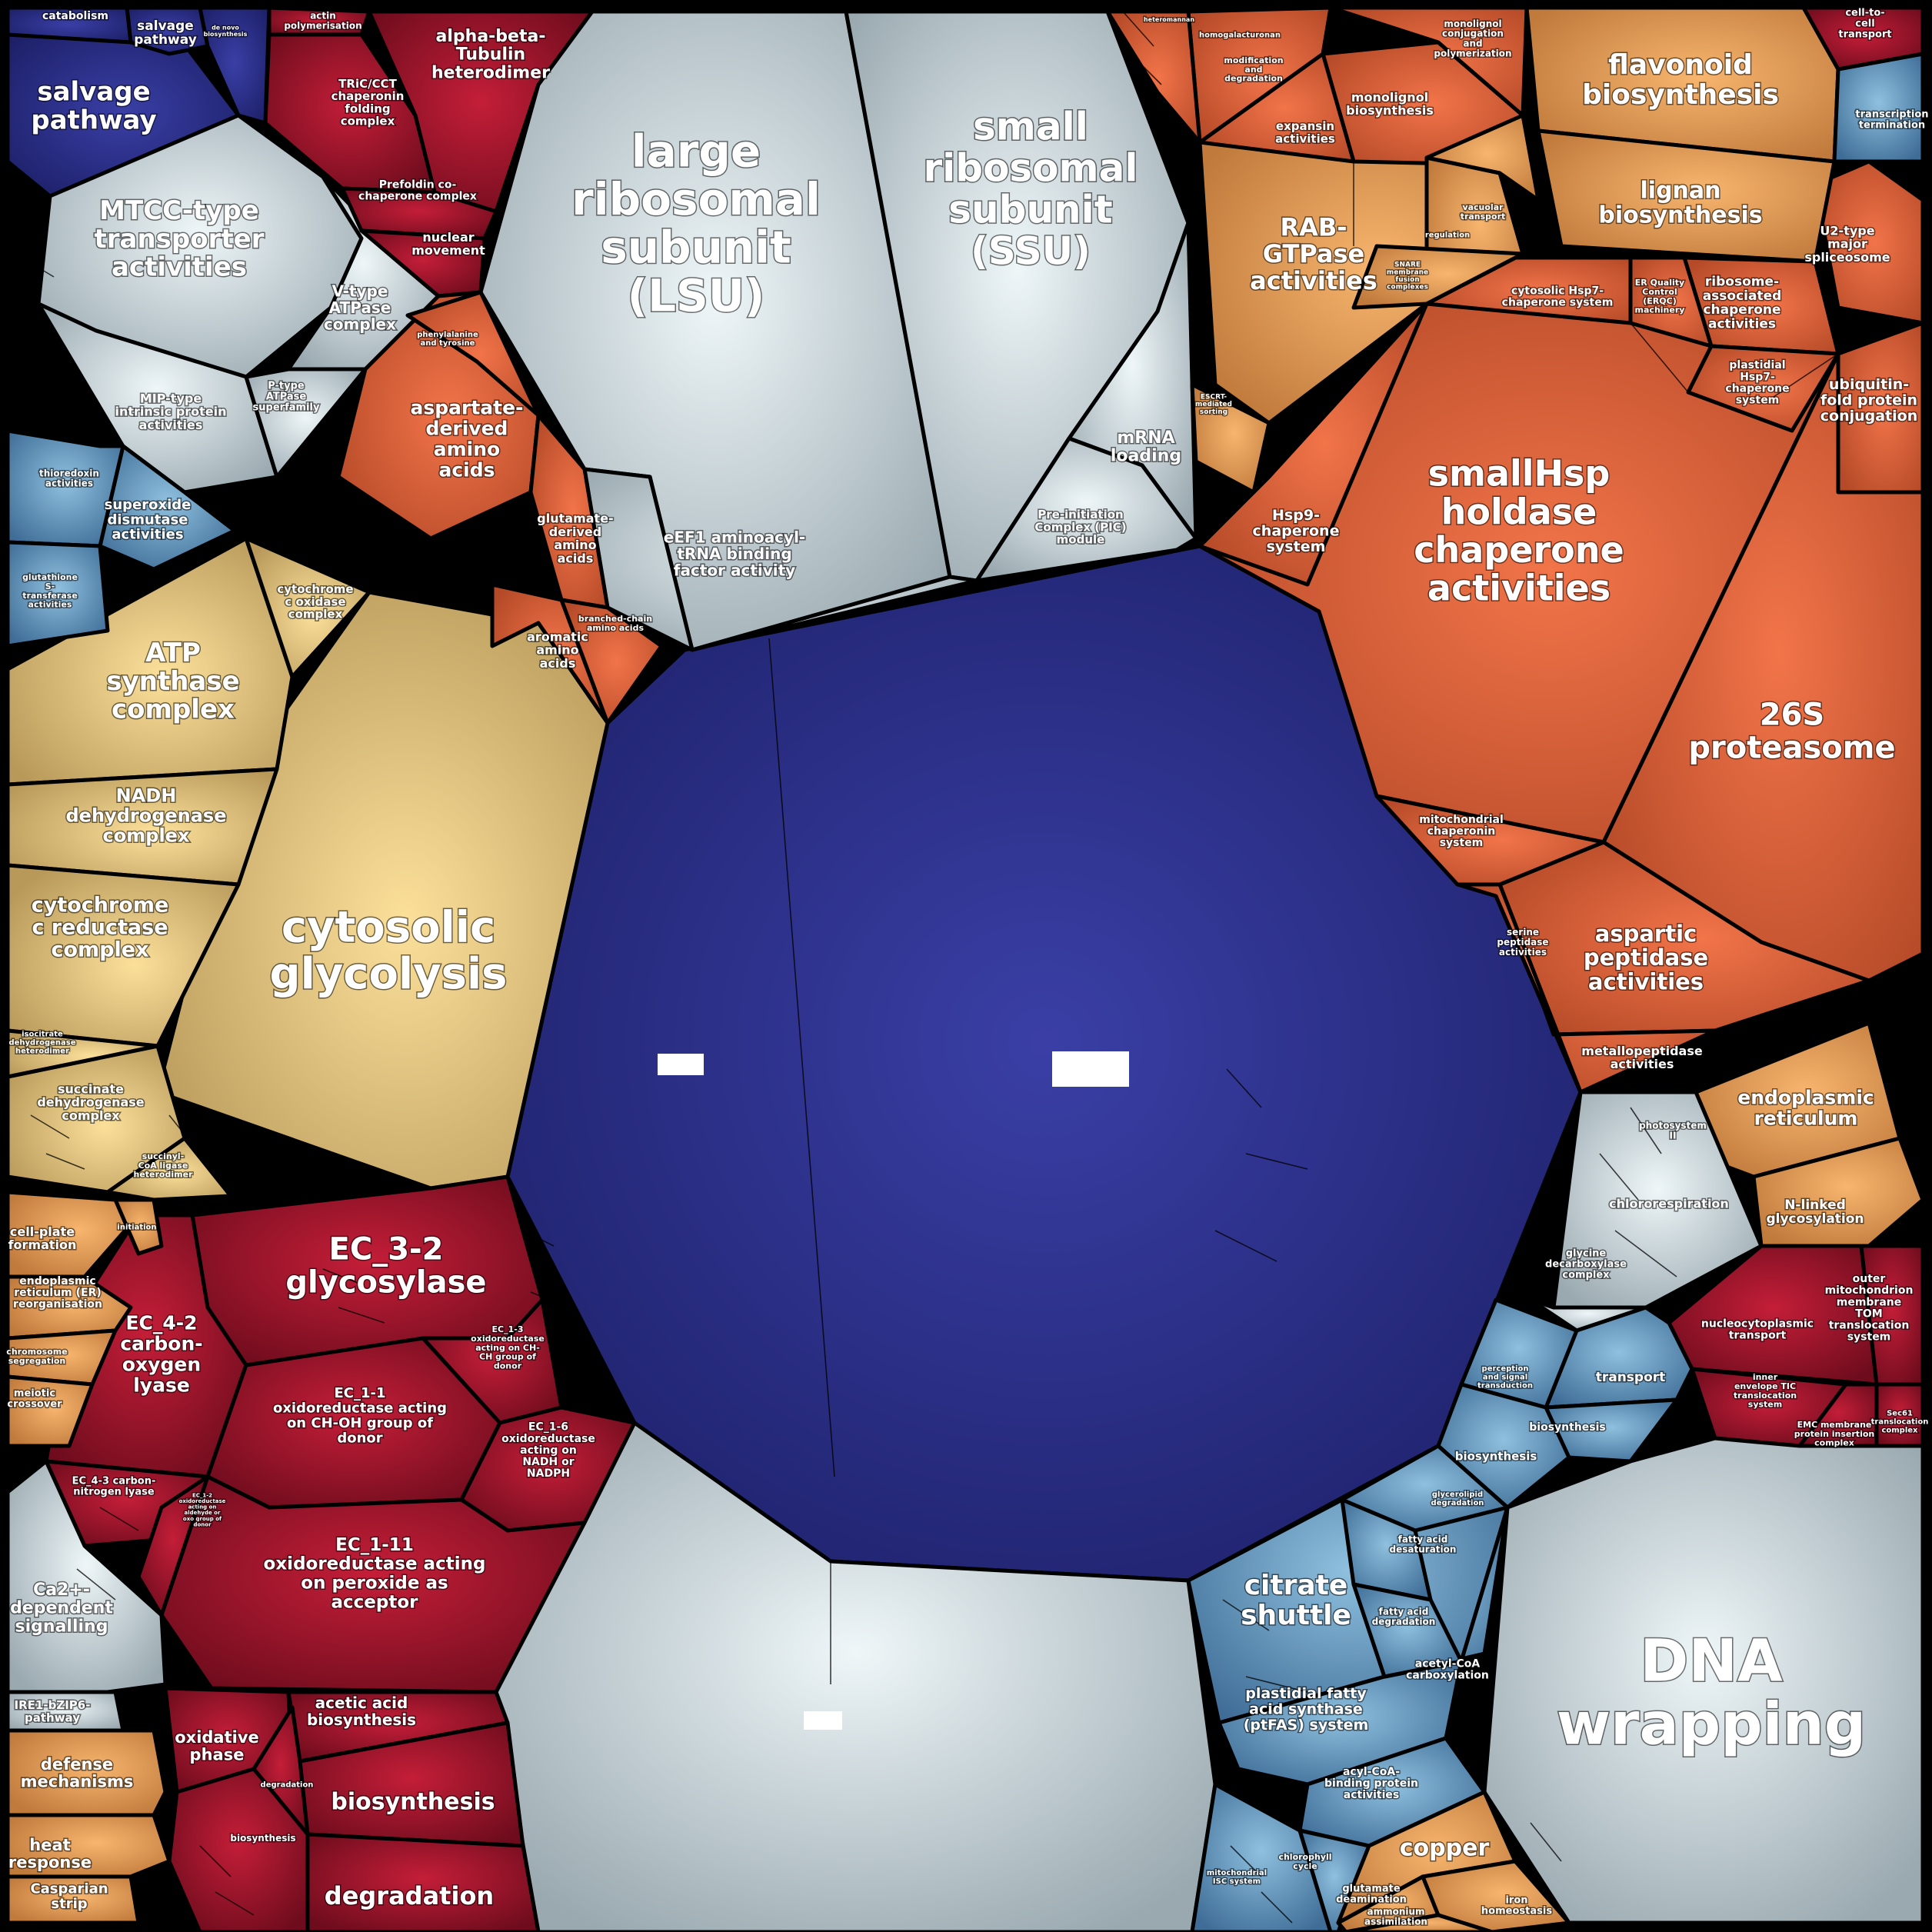  What do you see at coordinates (1482, 157) in the screenshot?
I see `cell-vacuolar` at bounding box center [1482, 157].